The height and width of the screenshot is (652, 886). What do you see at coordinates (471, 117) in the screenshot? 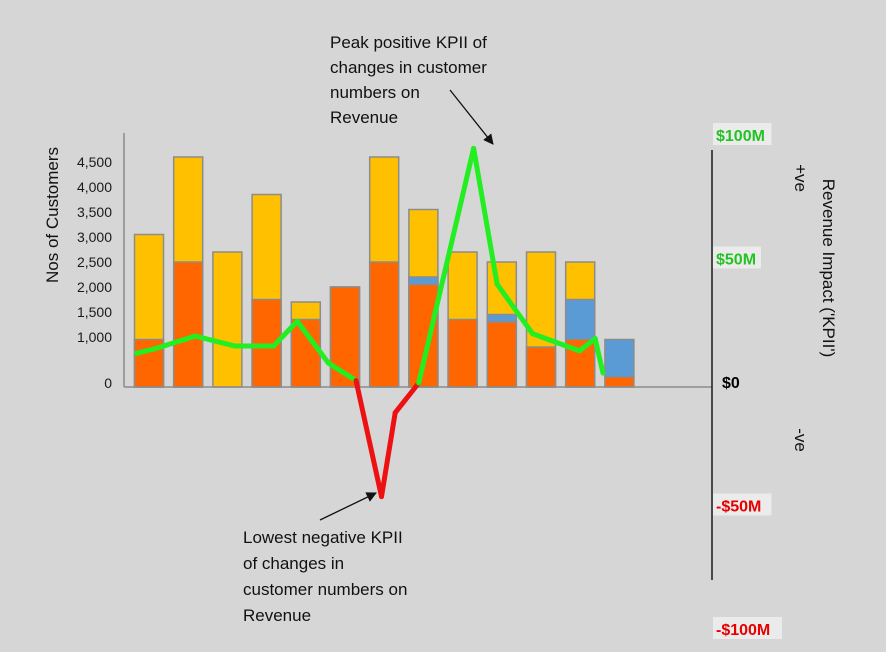
I see `peak-arrow` at bounding box center [471, 117].